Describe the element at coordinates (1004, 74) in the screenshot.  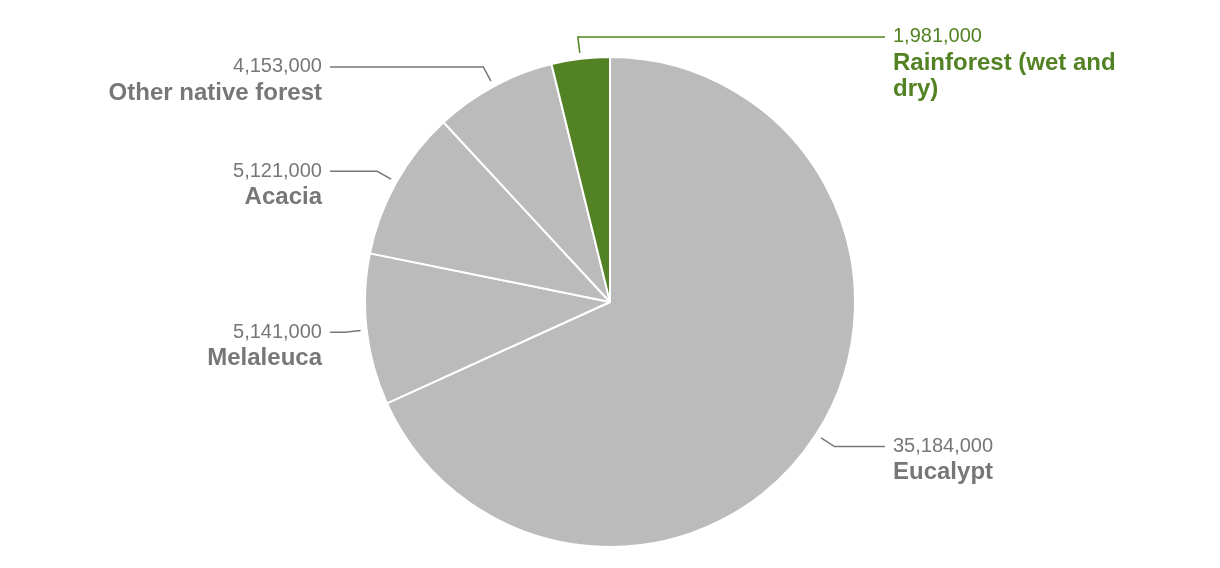
I see `slice-label: Rainforest (wet and dry)` at that location.